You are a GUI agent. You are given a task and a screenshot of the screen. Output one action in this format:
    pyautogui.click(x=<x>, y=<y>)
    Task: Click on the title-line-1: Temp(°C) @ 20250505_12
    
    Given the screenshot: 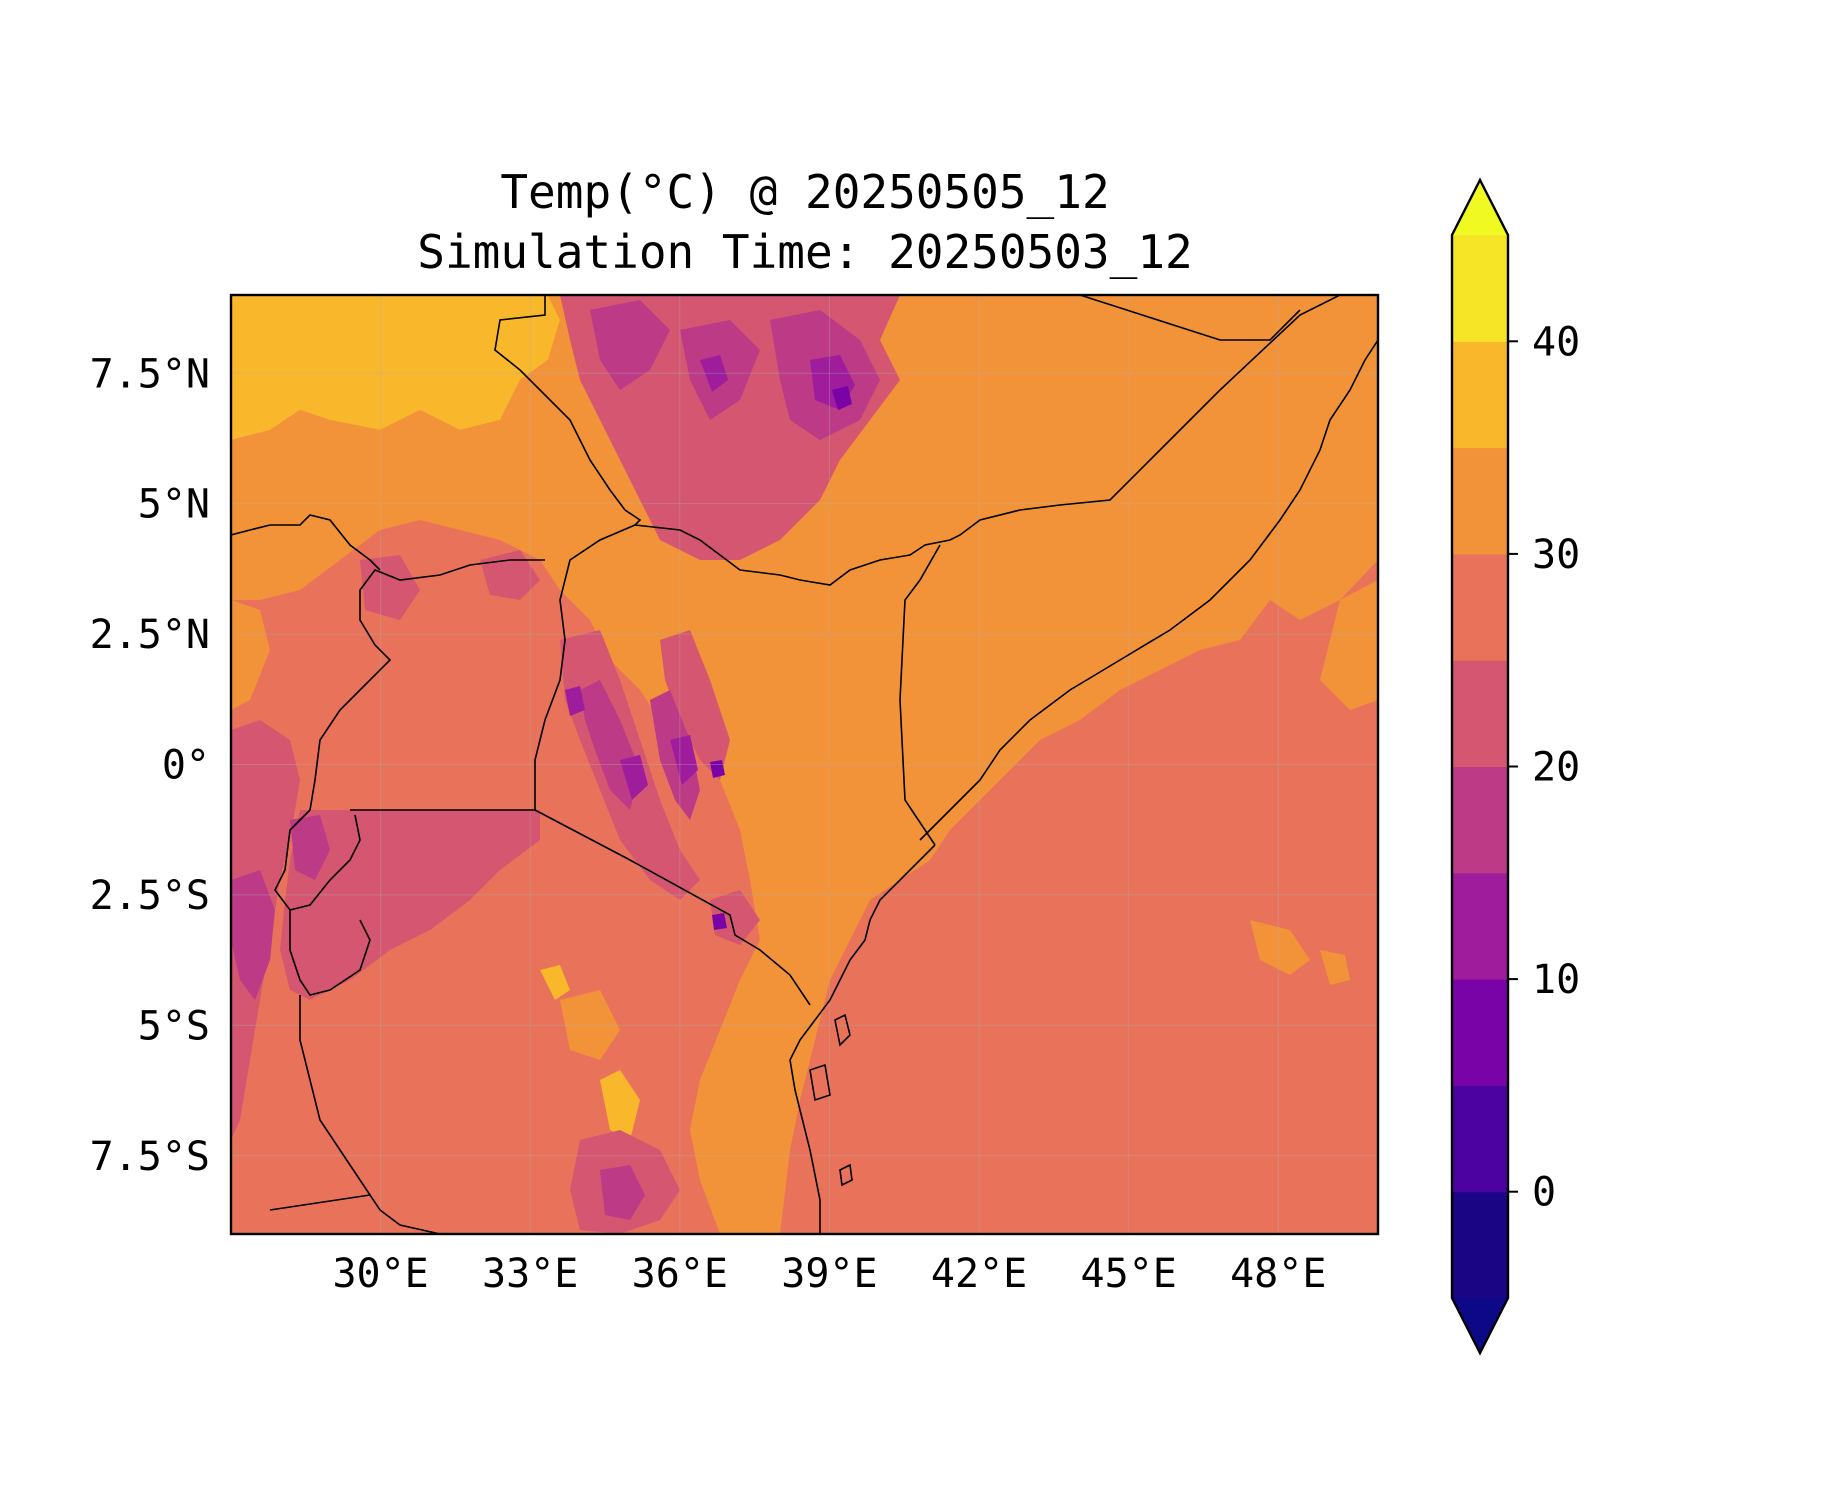 What is the action you would take?
    pyautogui.click(x=804, y=192)
    